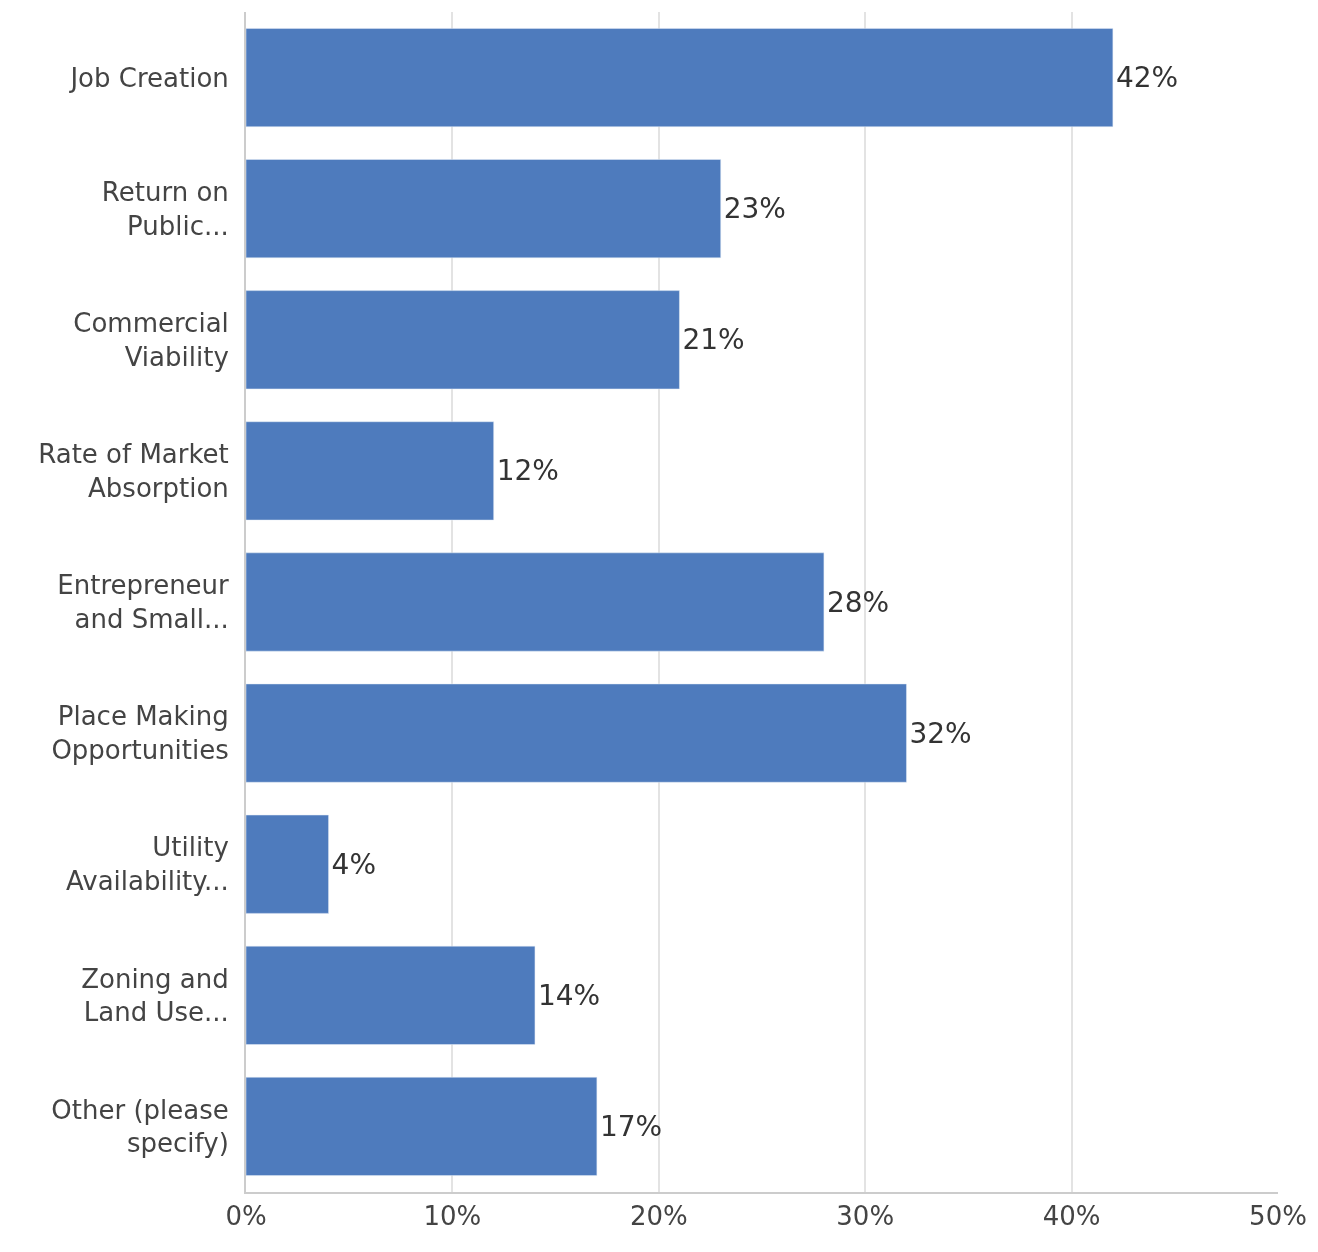 Image resolution: width=1318 pixels, height=1252 pixels. What do you see at coordinates (151, 339) in the screenshot?
I see `y-tick-label: Commercial Viability` at bounding box center [151, 339].